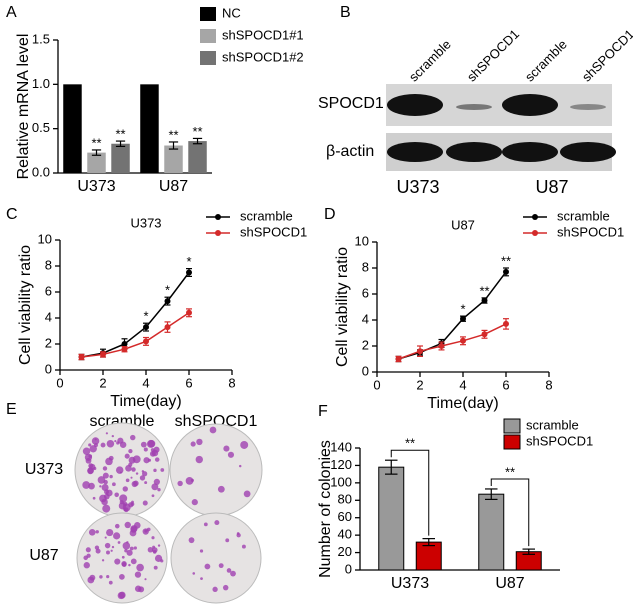 The width and height of the screenshot is (633, 604). I want to click on panel-label: D, so click(330, 214).